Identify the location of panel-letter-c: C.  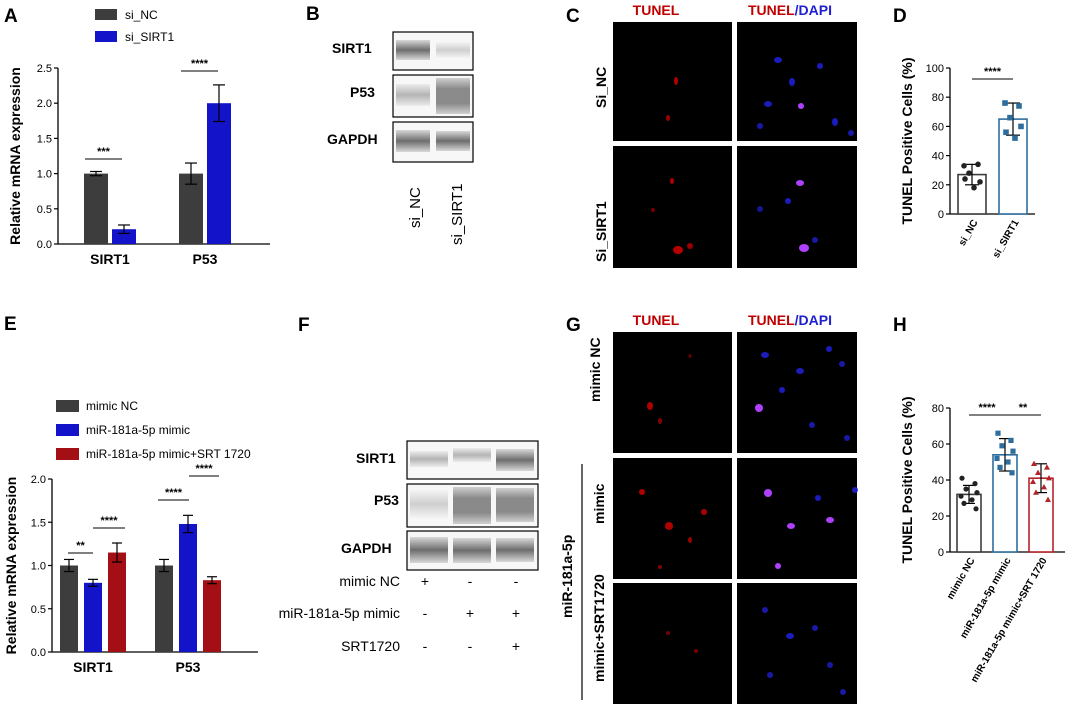
(573, 16).